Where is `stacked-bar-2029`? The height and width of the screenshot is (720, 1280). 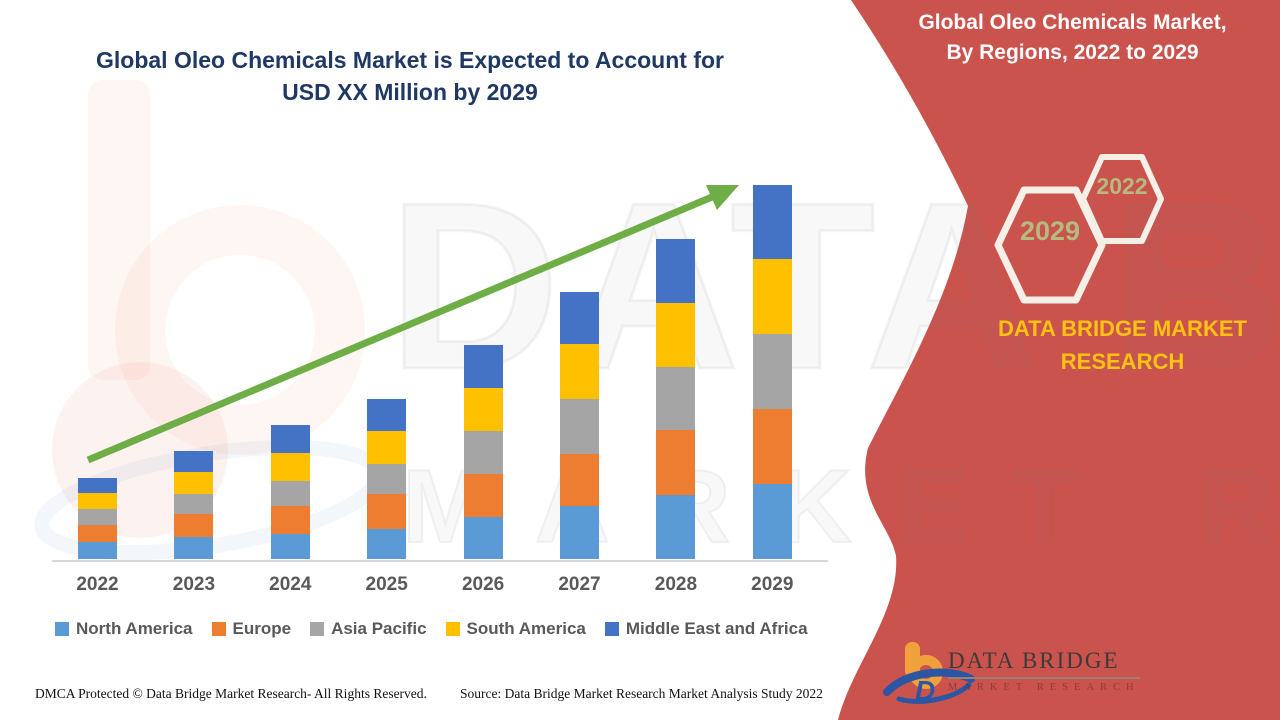 stacked-bar-2029 is located at coordinates (772, 372).